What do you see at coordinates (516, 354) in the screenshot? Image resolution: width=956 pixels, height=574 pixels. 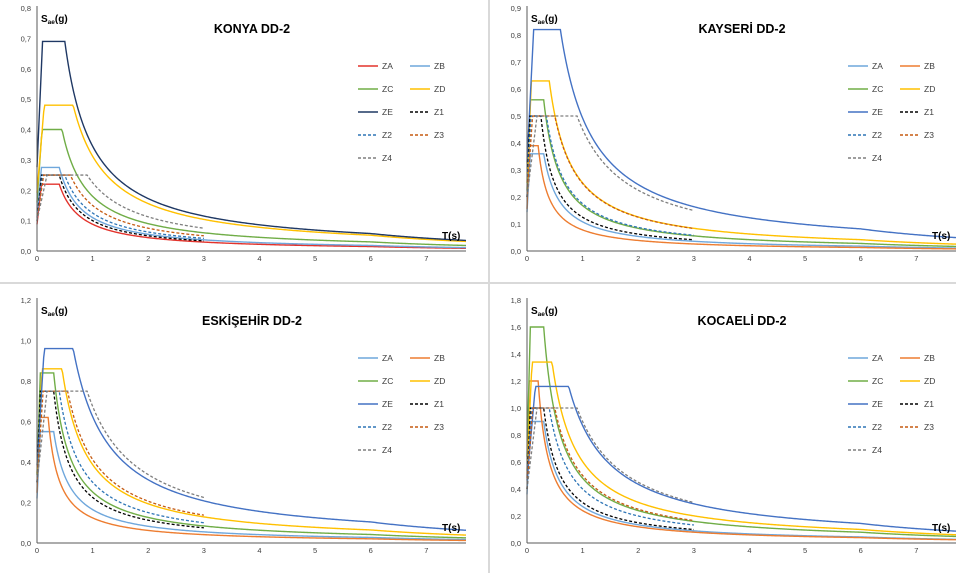 I see `y-tick-label: 1,4` at bounding box center [516, 354].